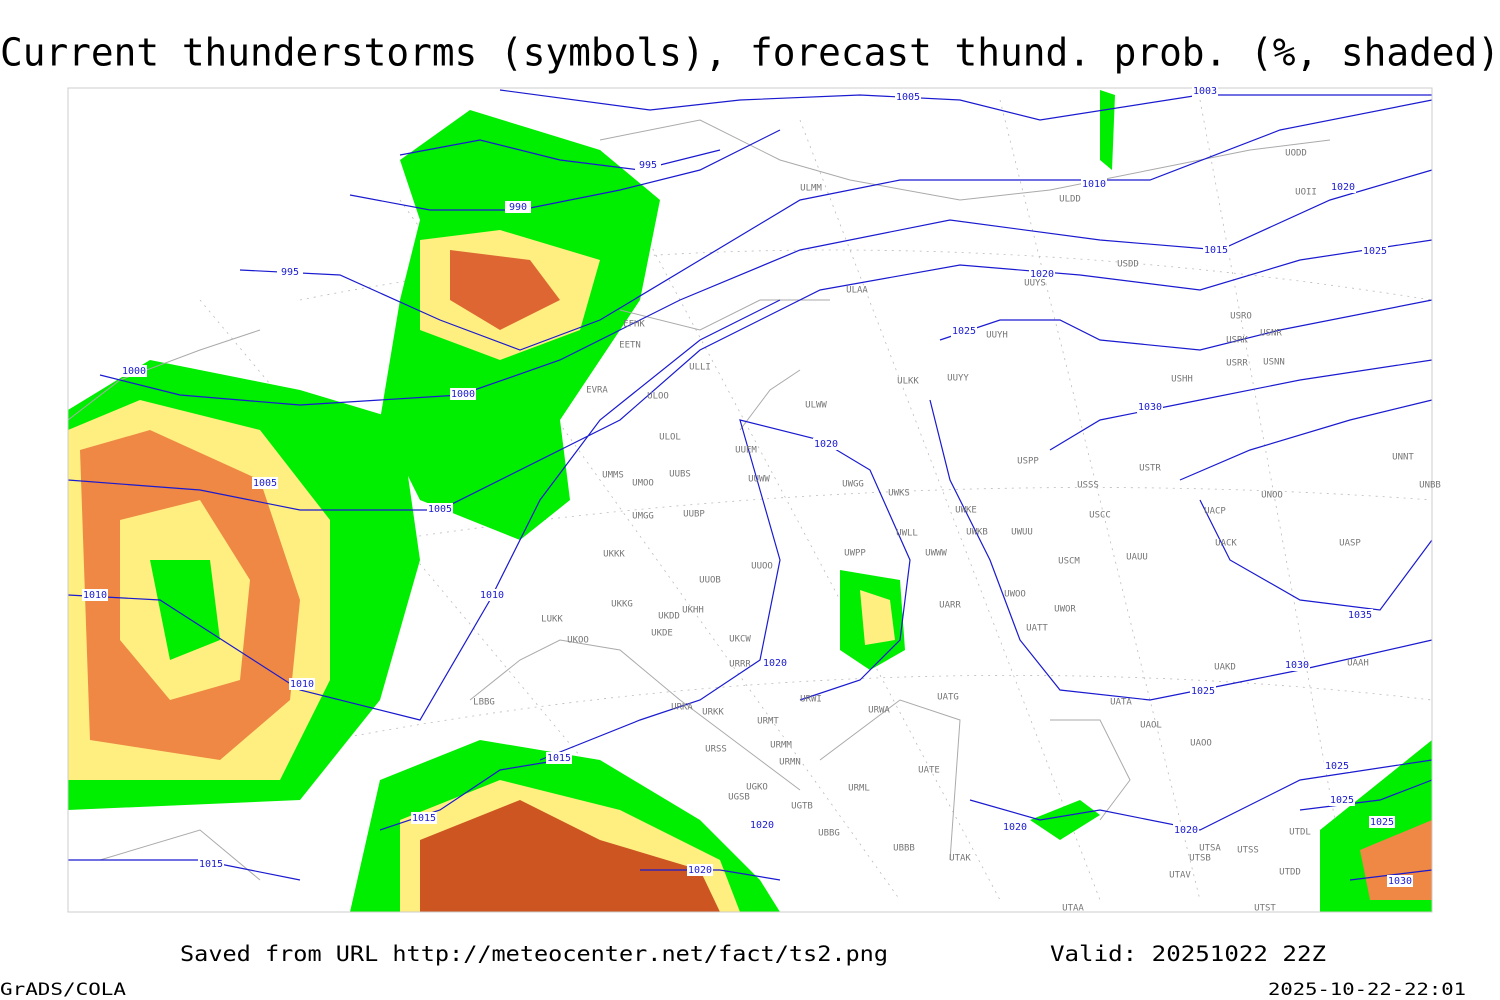 The height and width of the screenshot is (1000, 1500). I want to click on station-label: EETN, so click(630, 346).